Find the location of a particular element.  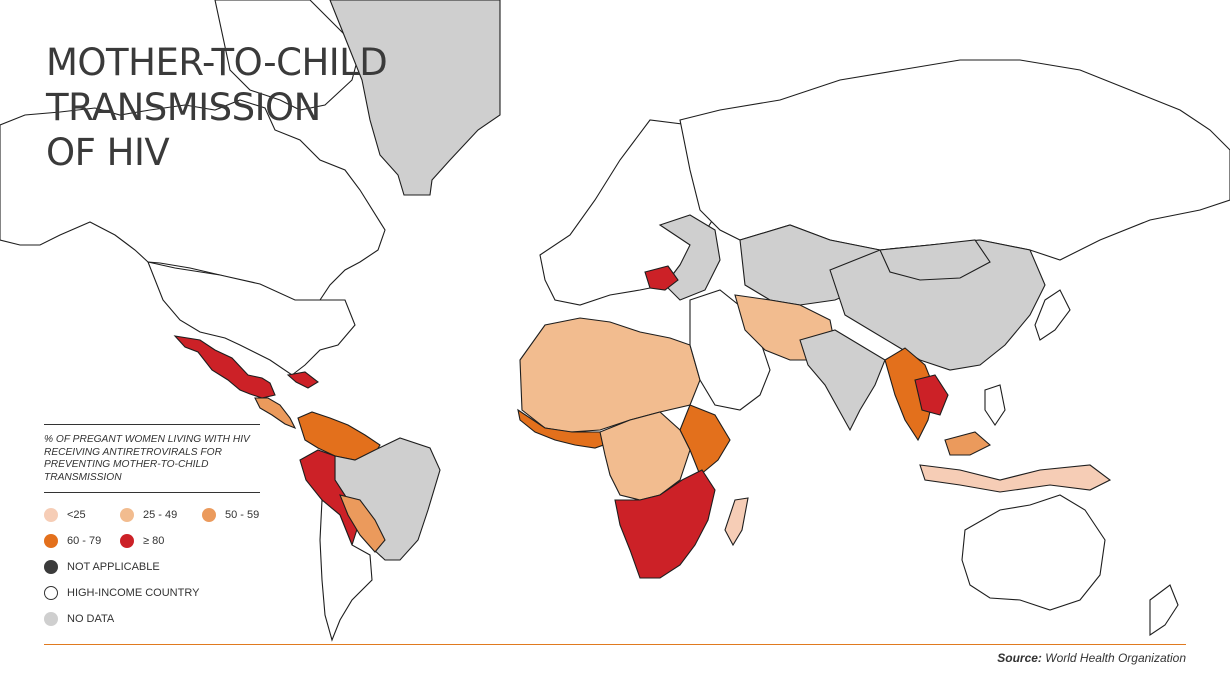

legend-item-25-49: 25 - 49 is located at coordinates (149, 515).